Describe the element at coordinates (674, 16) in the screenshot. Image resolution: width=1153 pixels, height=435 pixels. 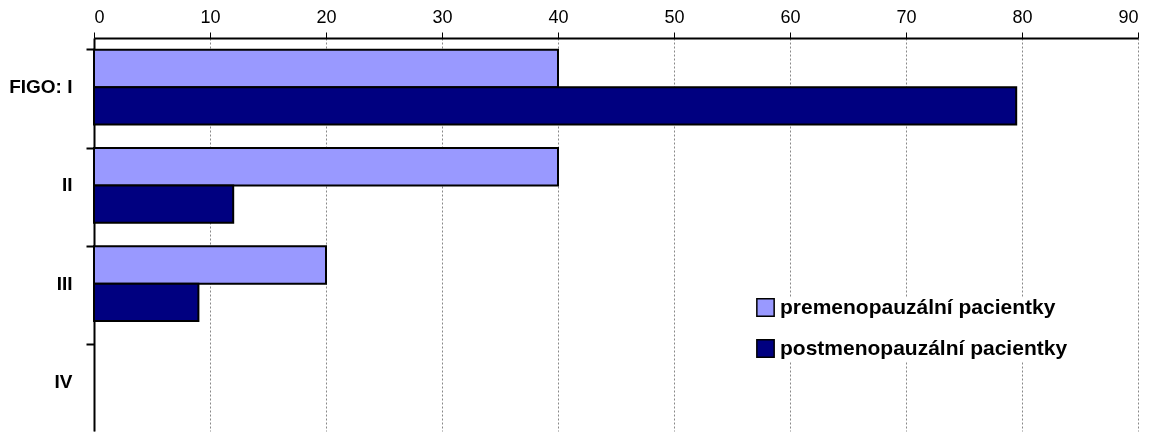
I see `x-tick-label: 50` at that location.